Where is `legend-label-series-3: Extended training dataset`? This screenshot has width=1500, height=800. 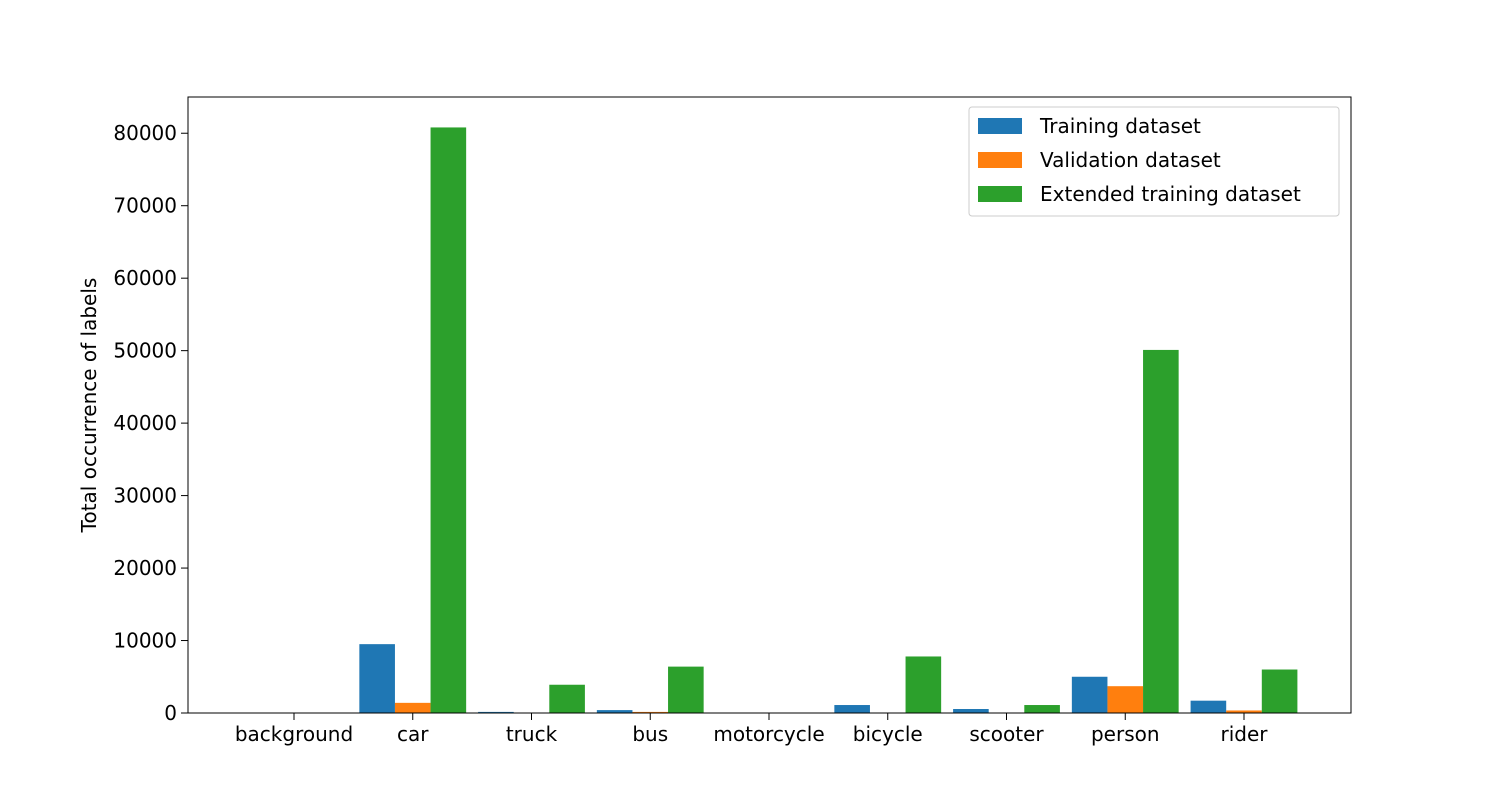
legend-label-series-3: Extended training dataset is located at coordinates (1170, 194).